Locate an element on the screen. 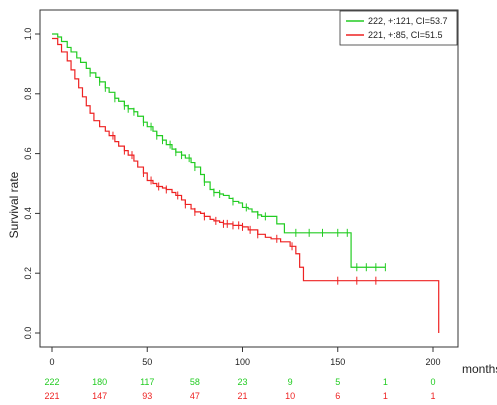 Image resolution: width=497 pixels, height=405 pixels. x-tick-label: 100 is located at coordinates (242, 362).